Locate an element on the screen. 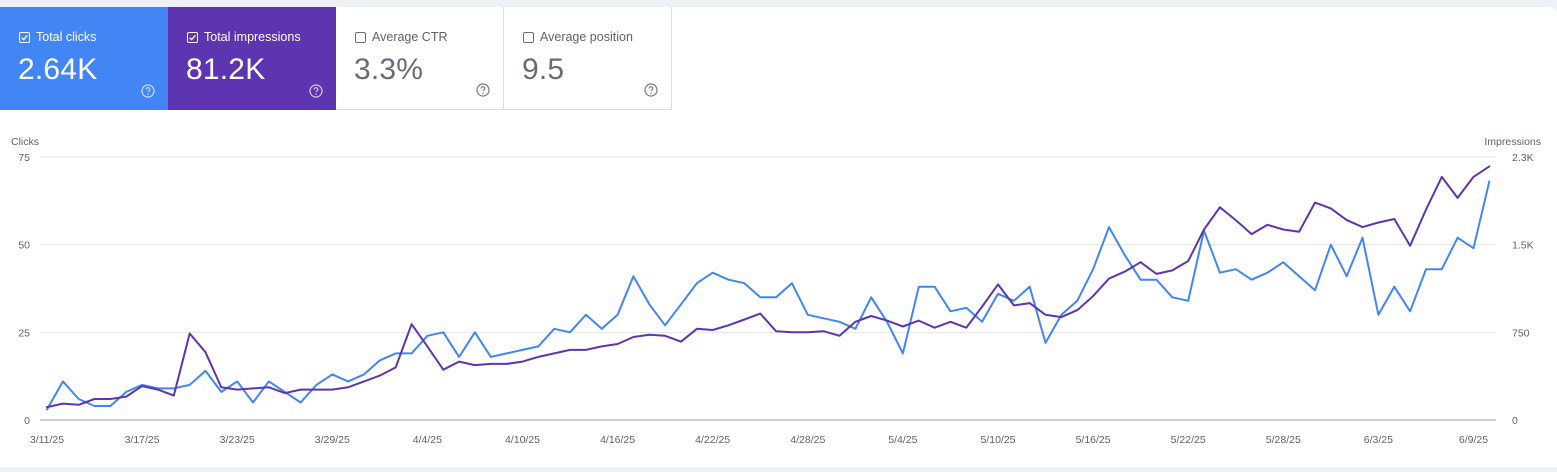 Image resolution: width=1557 pixels, height=472 pixels. x-tick-label: 4/28/25 is located at coordinates (807, 440).